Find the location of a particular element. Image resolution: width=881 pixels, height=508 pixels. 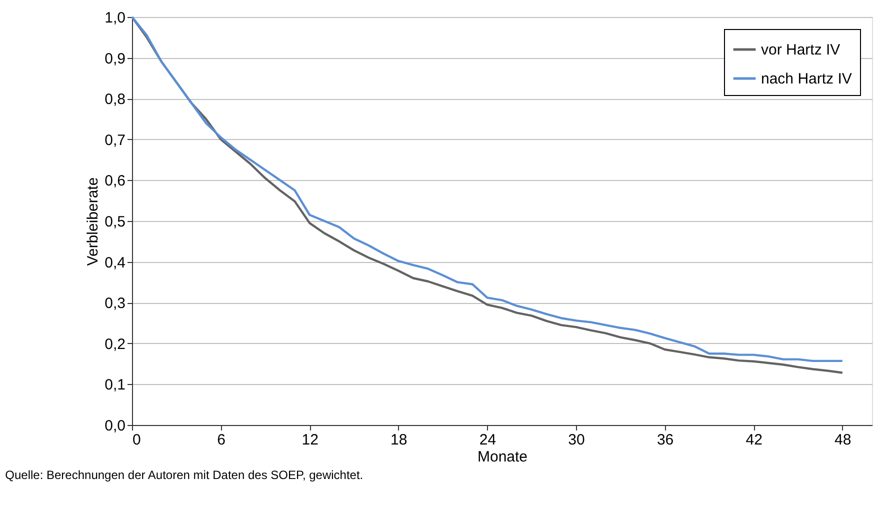

x-tick-label: 24 is located at coordinates (487, 440).